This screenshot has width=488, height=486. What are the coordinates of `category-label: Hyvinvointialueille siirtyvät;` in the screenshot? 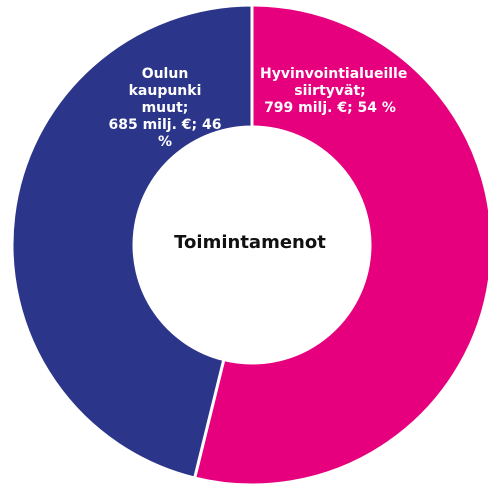 It's located at (334, 82).